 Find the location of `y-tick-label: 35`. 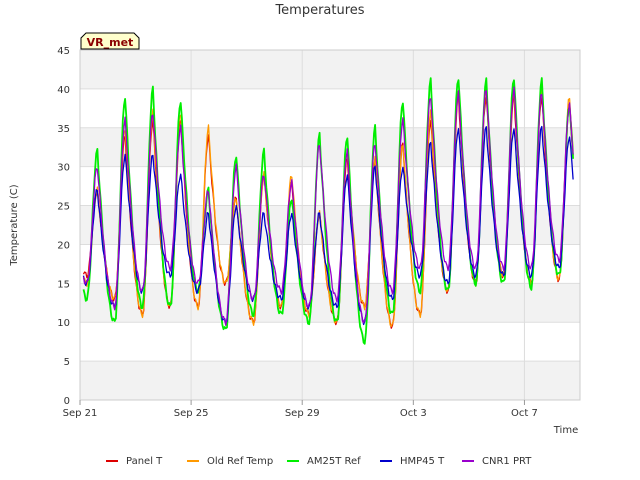

y-tick-label: 35 is located at coordinates (63, 129).